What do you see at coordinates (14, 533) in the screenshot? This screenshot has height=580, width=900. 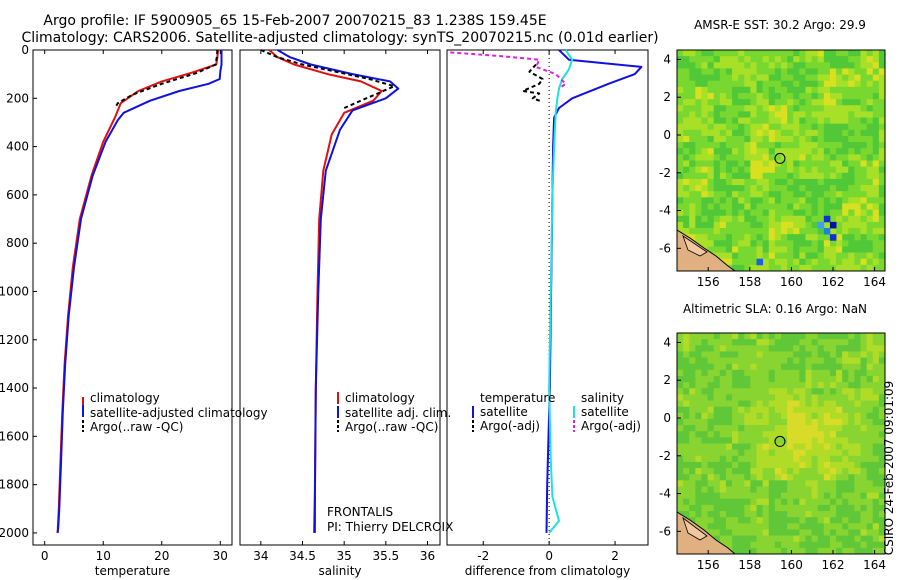 I see `y-tick-label: 2000` at bounding box center [14, 533].